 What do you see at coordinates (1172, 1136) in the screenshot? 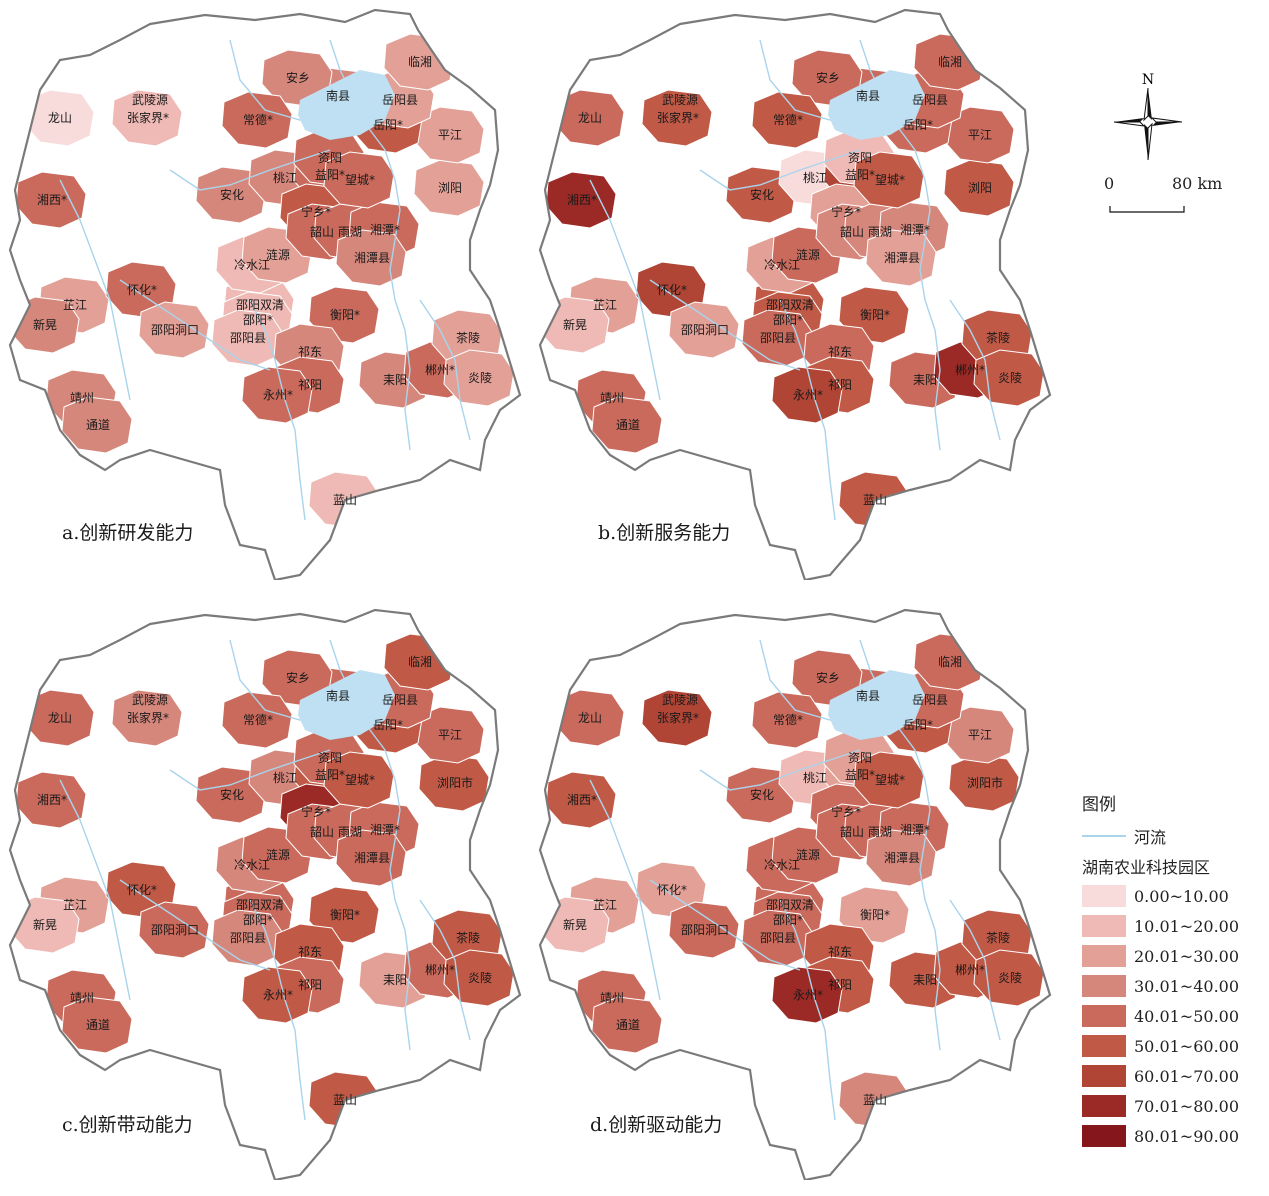
I see `legend-class-8: 80.01~90.00` at bounding box center [1172, 1136].